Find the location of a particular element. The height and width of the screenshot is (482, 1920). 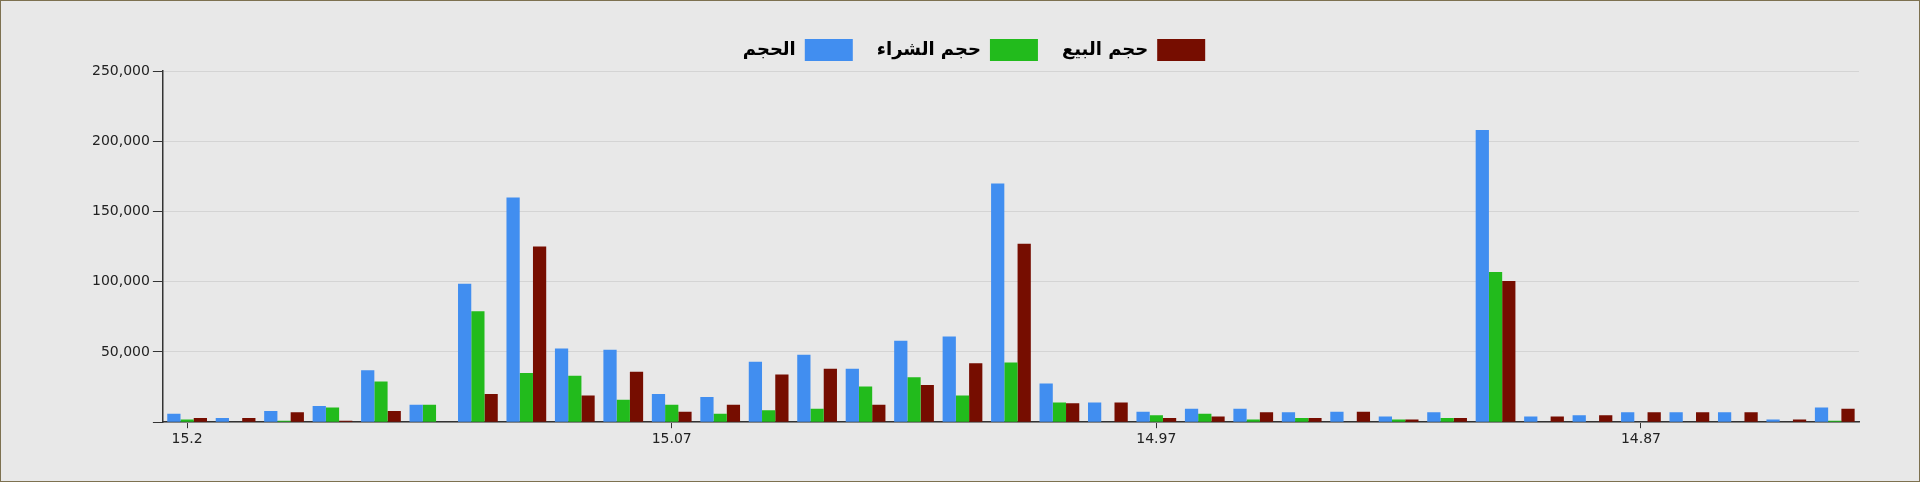

y-tick-label: 50,000 is located at coordinates (125, 350).